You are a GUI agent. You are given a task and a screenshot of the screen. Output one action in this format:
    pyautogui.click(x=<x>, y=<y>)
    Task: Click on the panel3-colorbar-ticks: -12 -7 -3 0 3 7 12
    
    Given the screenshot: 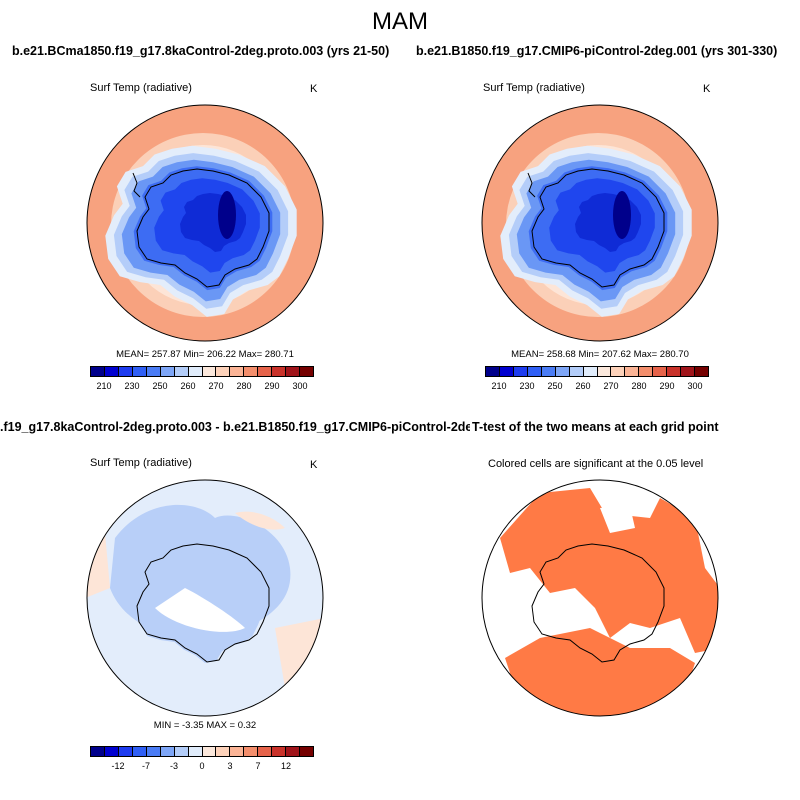 What is the action you would take?
    pyautogui.click(x=202, y=767)
    